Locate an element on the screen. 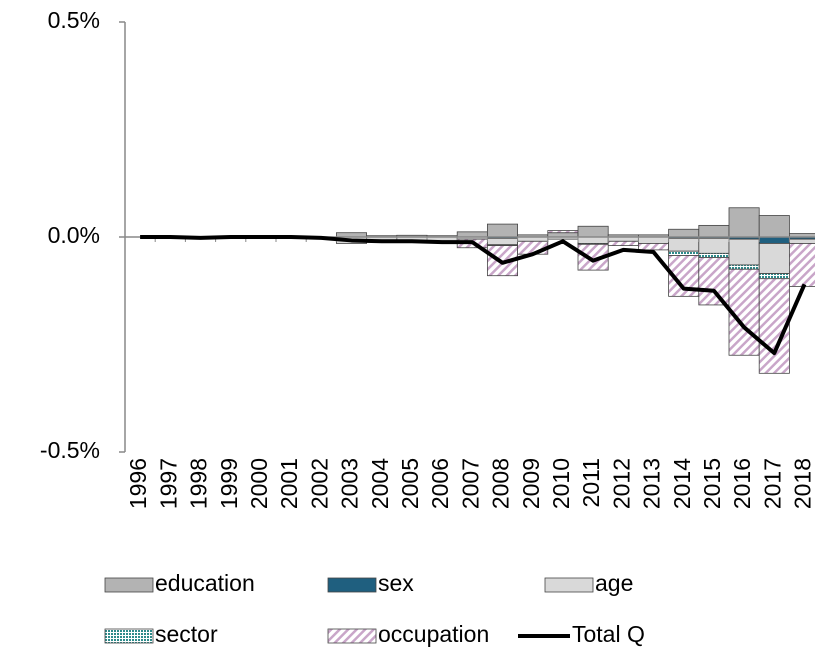 The width and height of the screenshot is (815, 653). x-tick-label: 2006 is located at coordinates (440, 483).